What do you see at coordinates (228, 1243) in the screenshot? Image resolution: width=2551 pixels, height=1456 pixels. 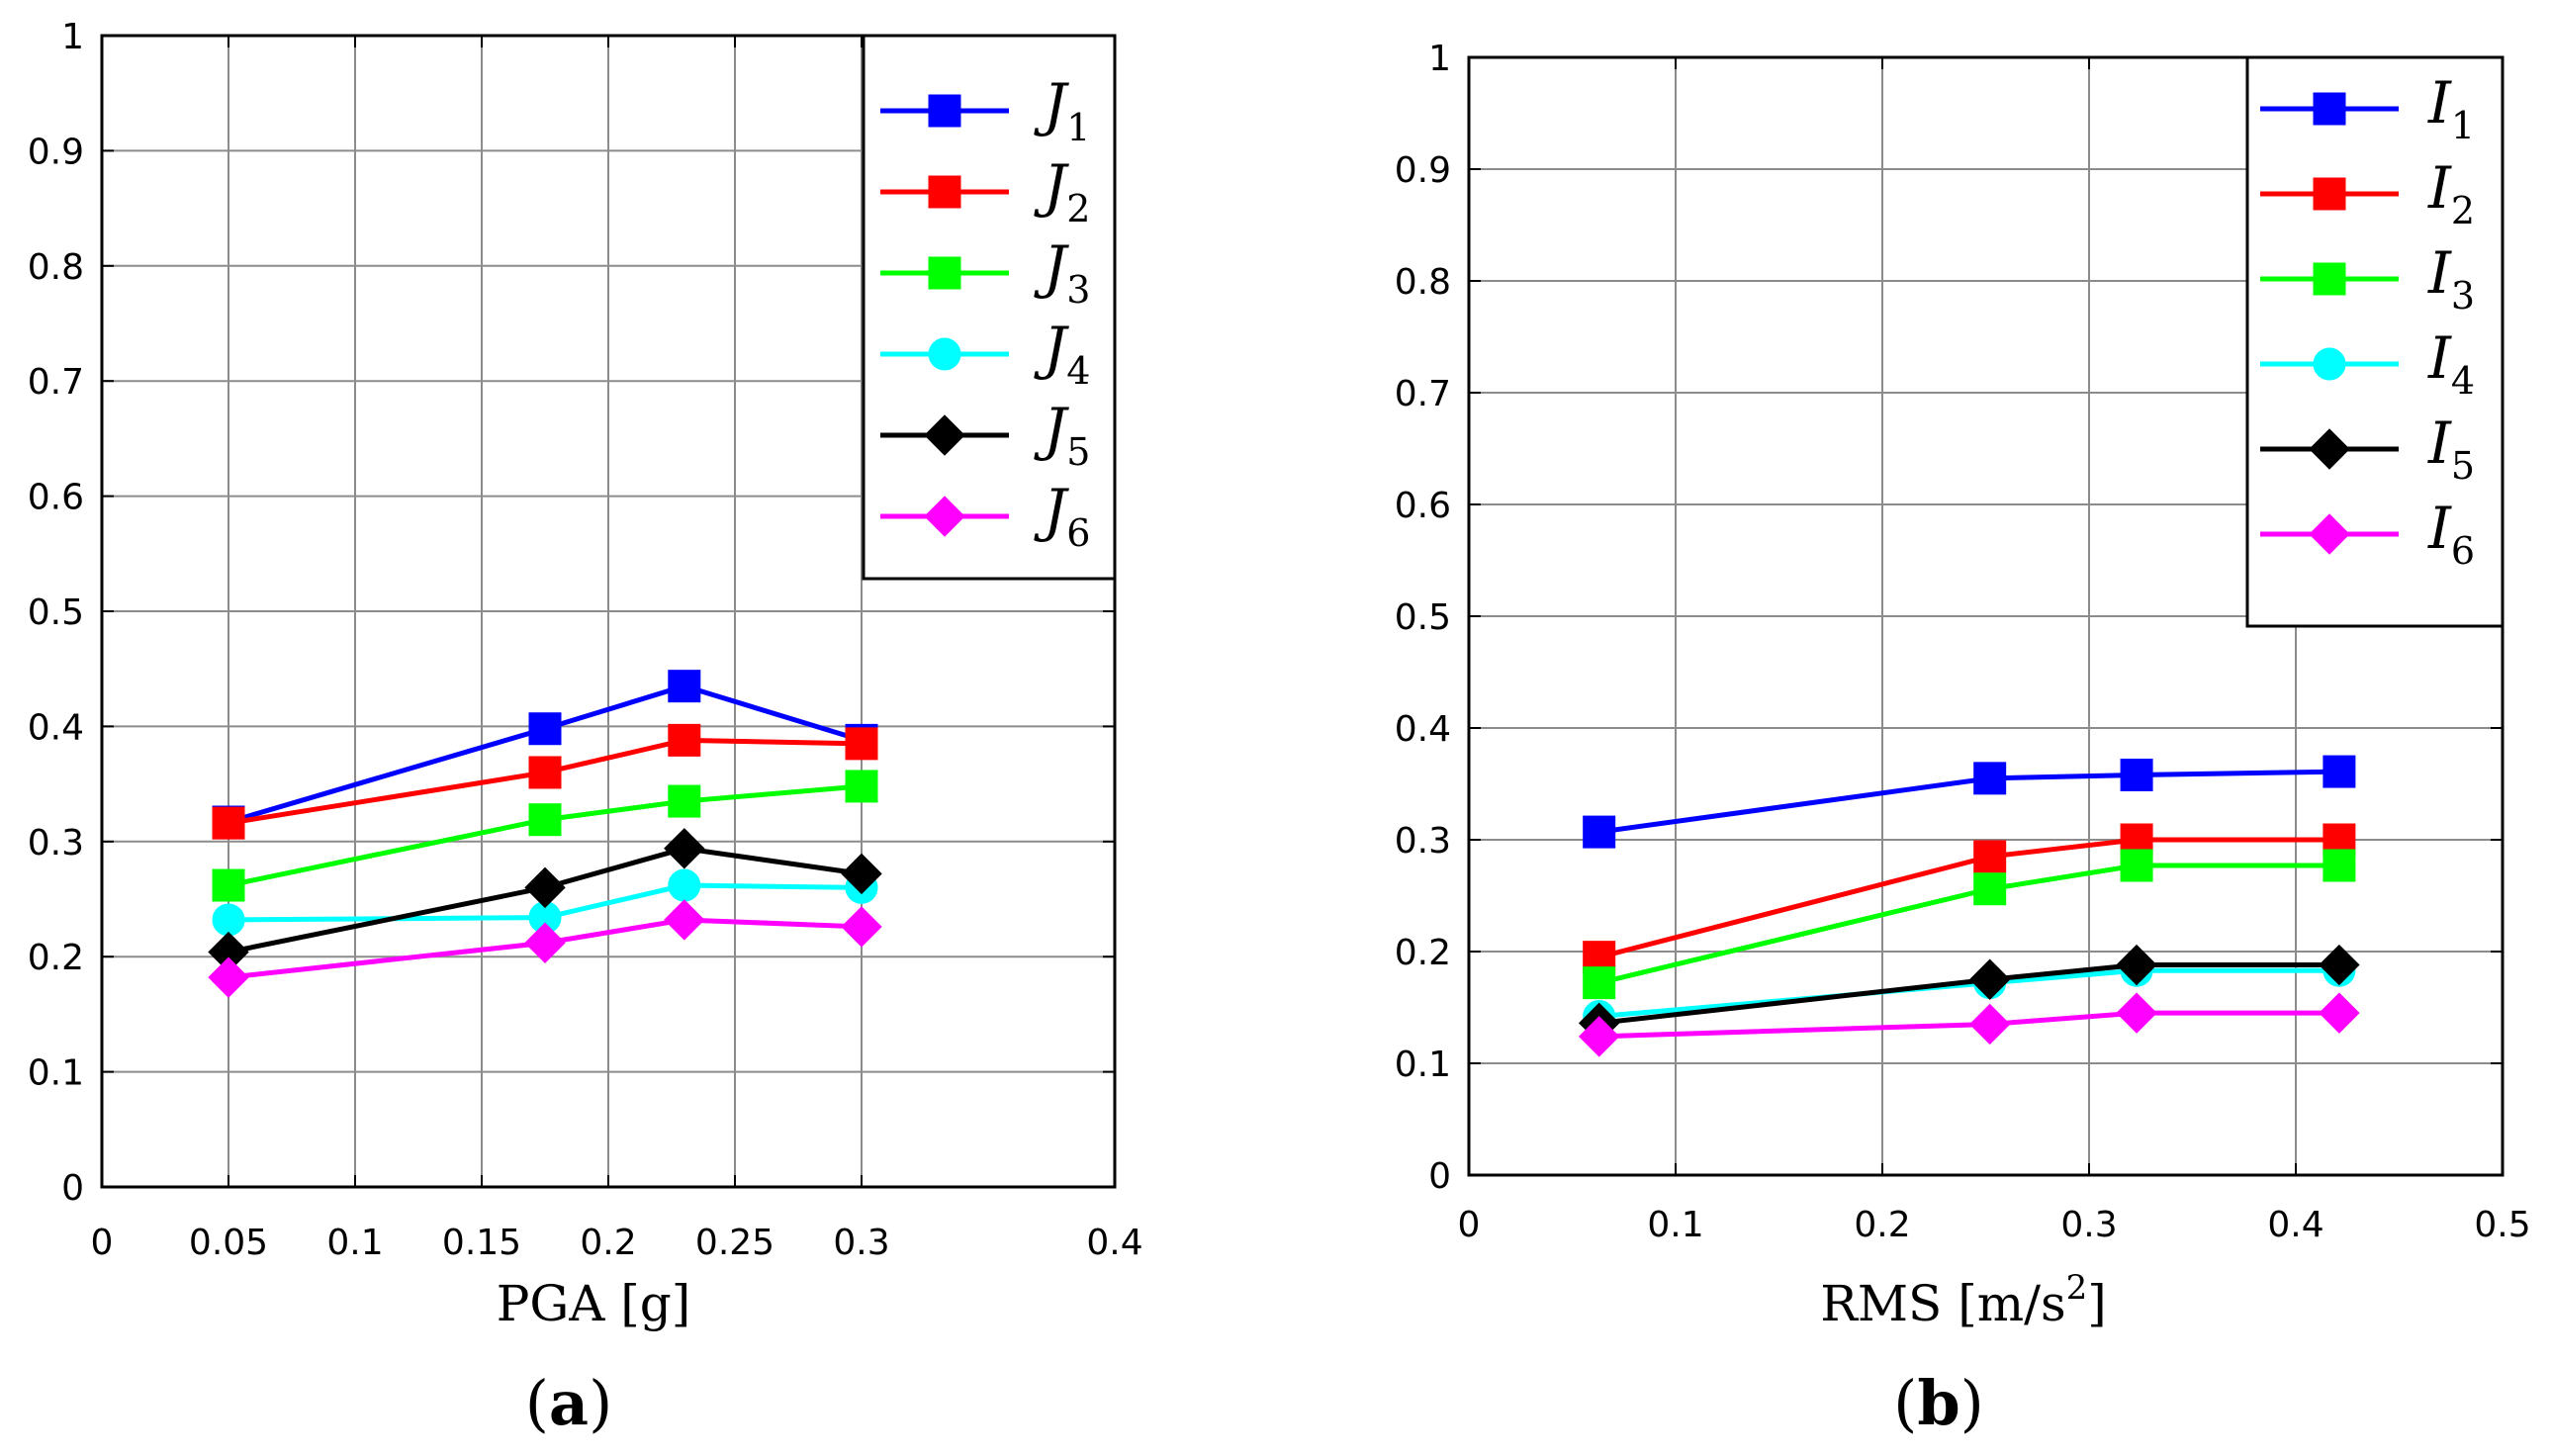 I see `x-tick-label: 0.05` at bounding box center [228, 1243].